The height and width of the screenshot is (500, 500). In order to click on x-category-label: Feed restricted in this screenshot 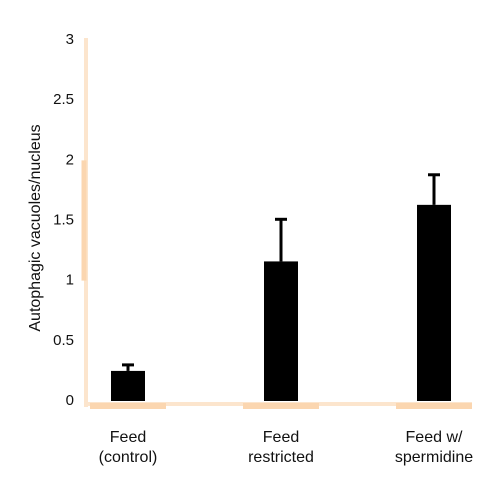, I will do `click(281, 447)`.